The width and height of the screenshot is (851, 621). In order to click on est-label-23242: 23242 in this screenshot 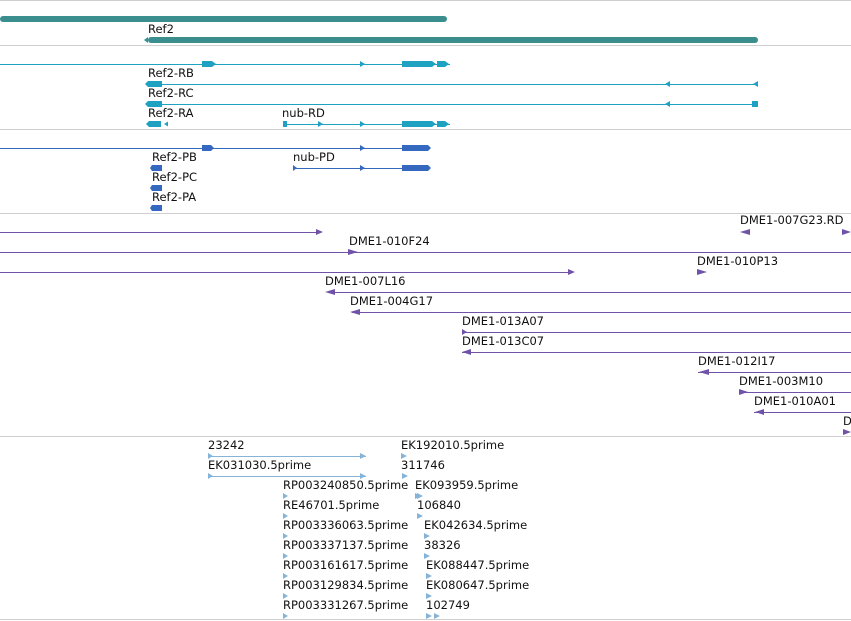, I will do `click(226, 445)`.